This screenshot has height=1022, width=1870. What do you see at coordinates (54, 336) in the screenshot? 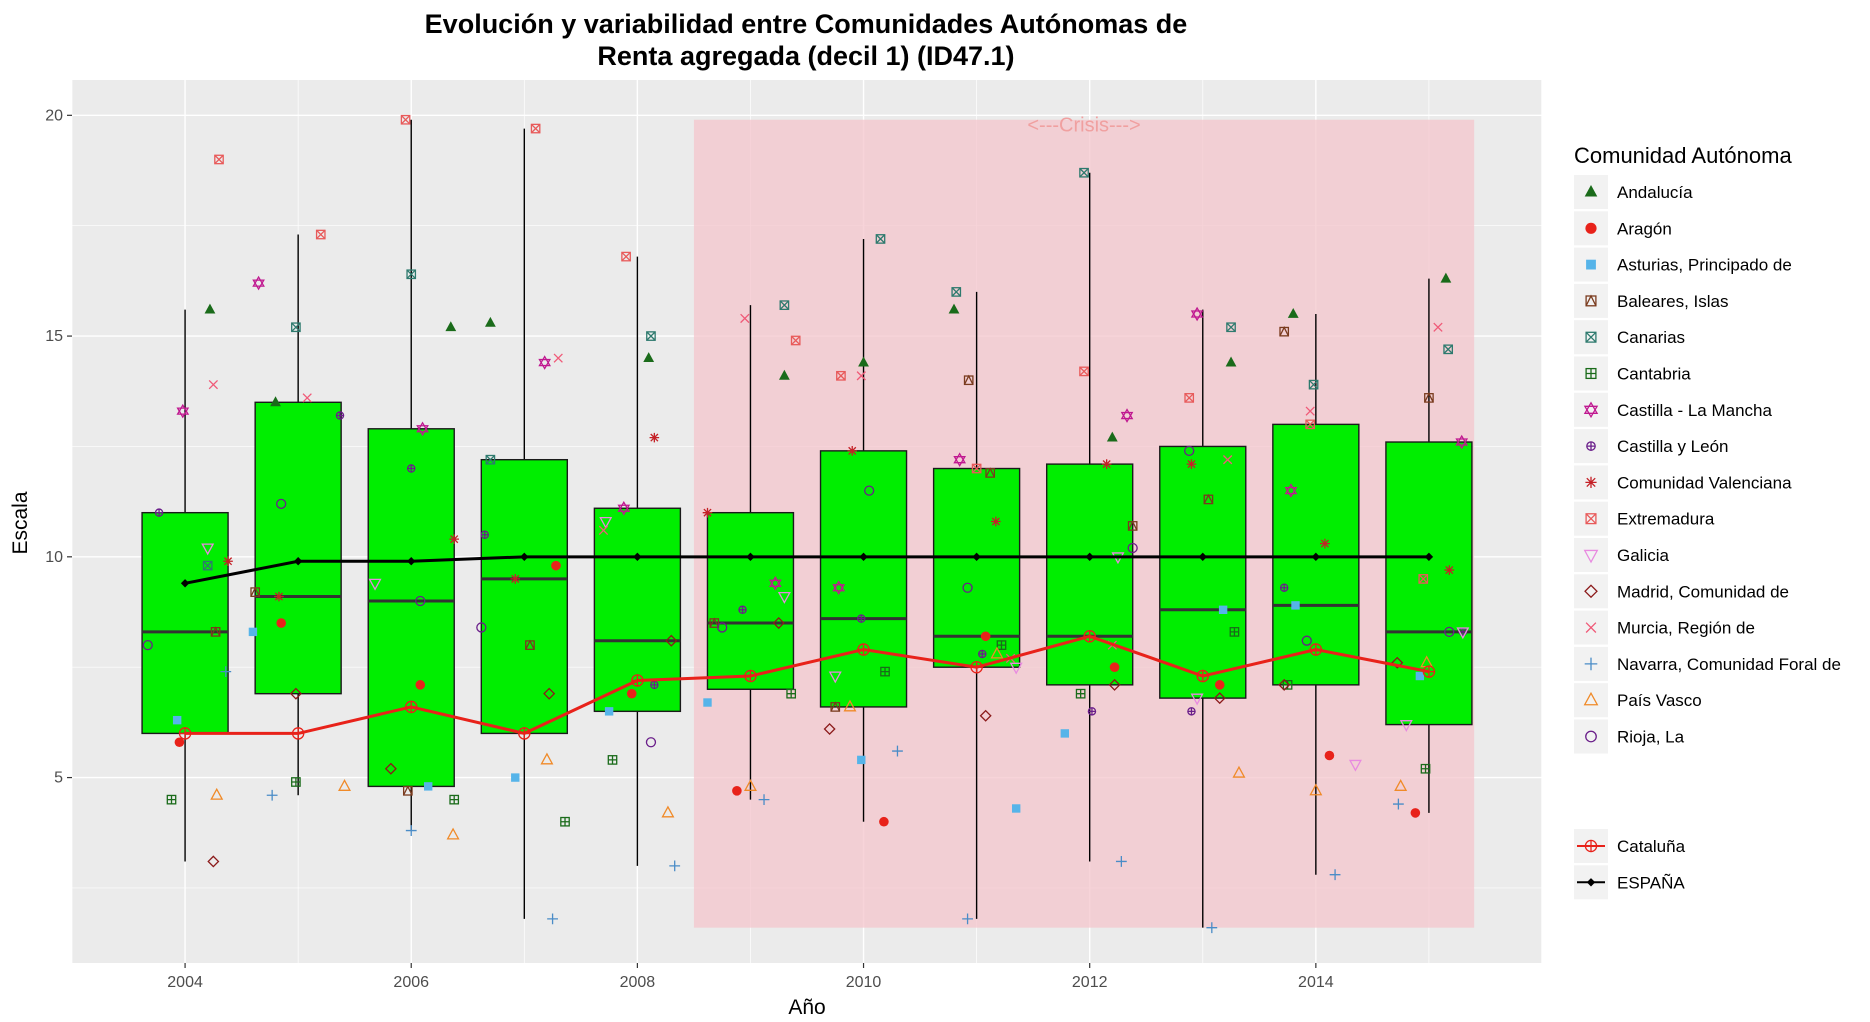
I see `y-tick-label: 15` at bounding box center [54, 336].